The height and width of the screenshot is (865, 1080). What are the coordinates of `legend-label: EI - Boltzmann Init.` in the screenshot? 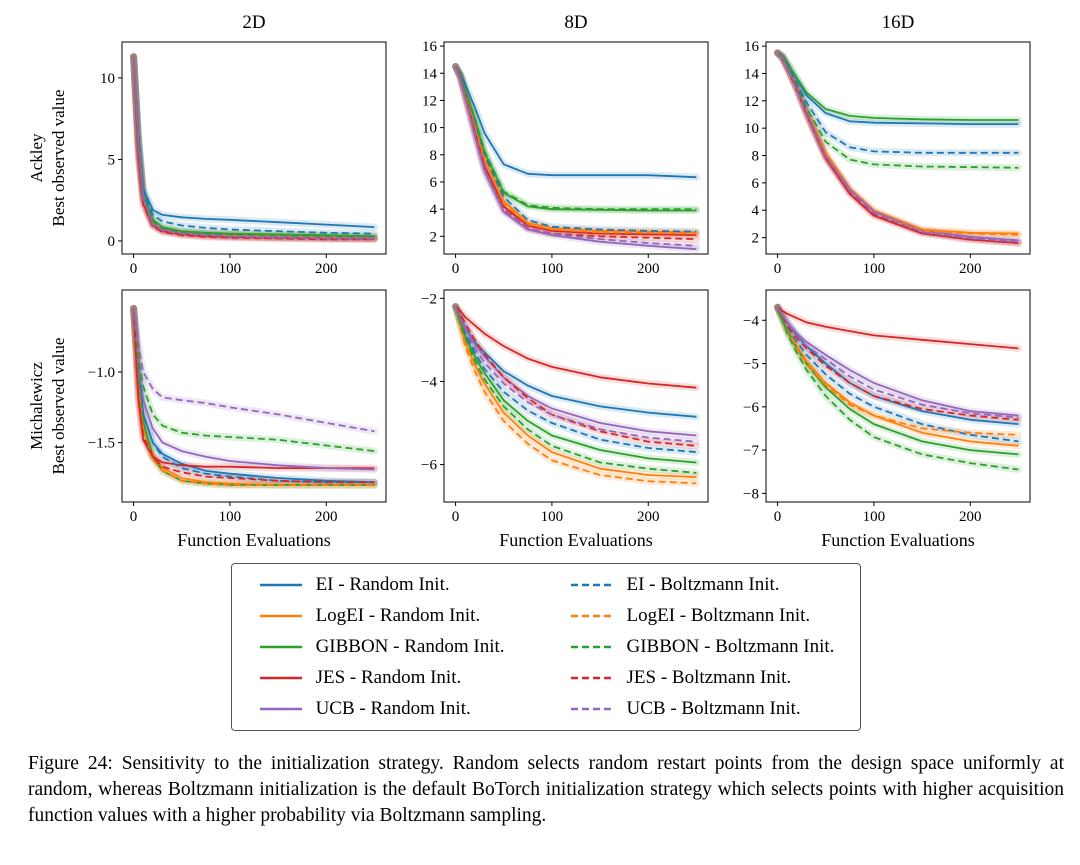 It's located at (703, 584).